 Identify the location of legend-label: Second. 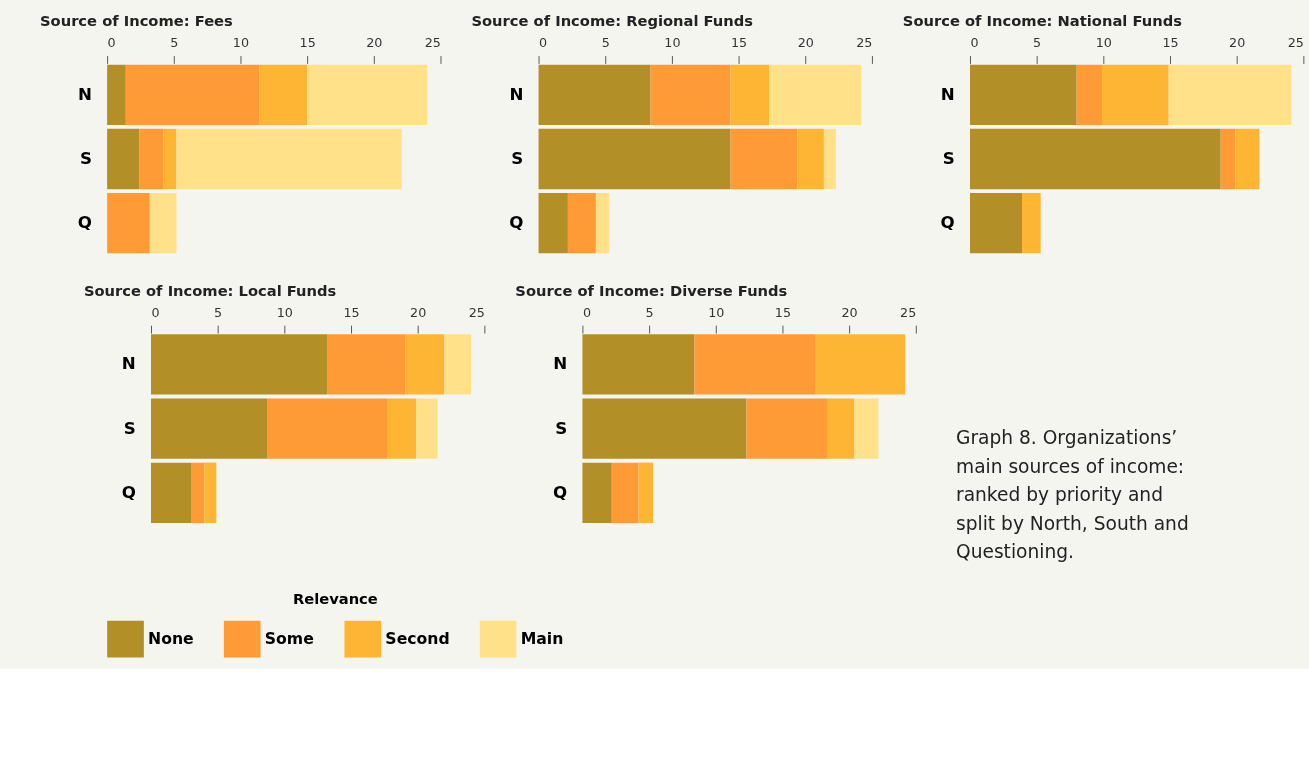
(417, 638).